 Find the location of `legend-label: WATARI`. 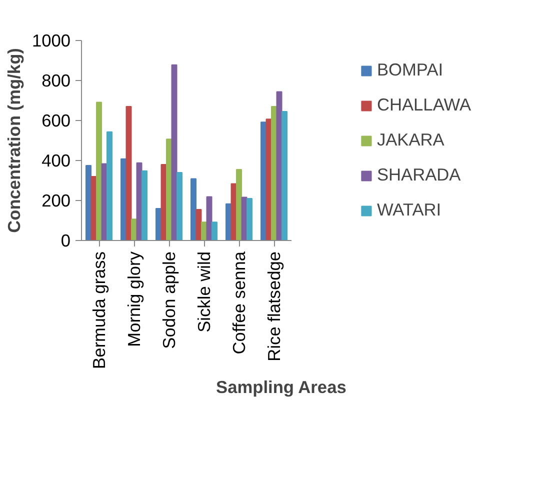

legend-label: WATARI is located at coordinates (409, 210).